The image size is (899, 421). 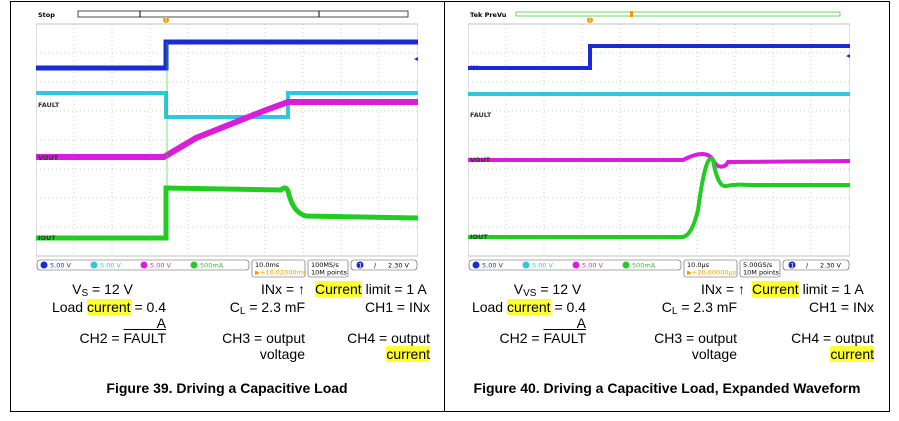 What do you see at coordinates (325, 265) in the screenshot?
I see `sample-rate: 100MS/s` at bounding box center [325, 265].